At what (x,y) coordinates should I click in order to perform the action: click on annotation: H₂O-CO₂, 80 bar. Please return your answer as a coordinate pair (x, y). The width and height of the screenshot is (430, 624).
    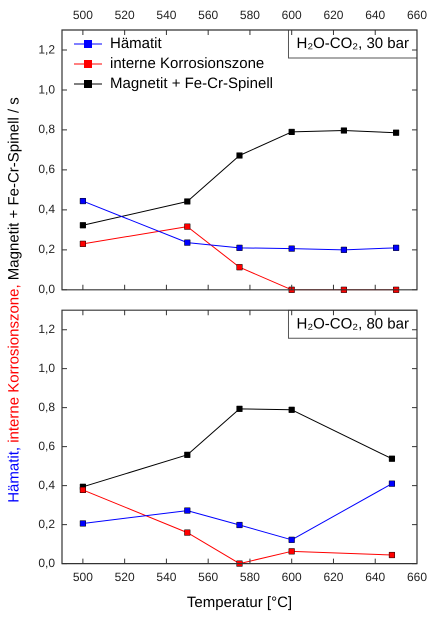
    Looking at the image, I should click on (352, 323).